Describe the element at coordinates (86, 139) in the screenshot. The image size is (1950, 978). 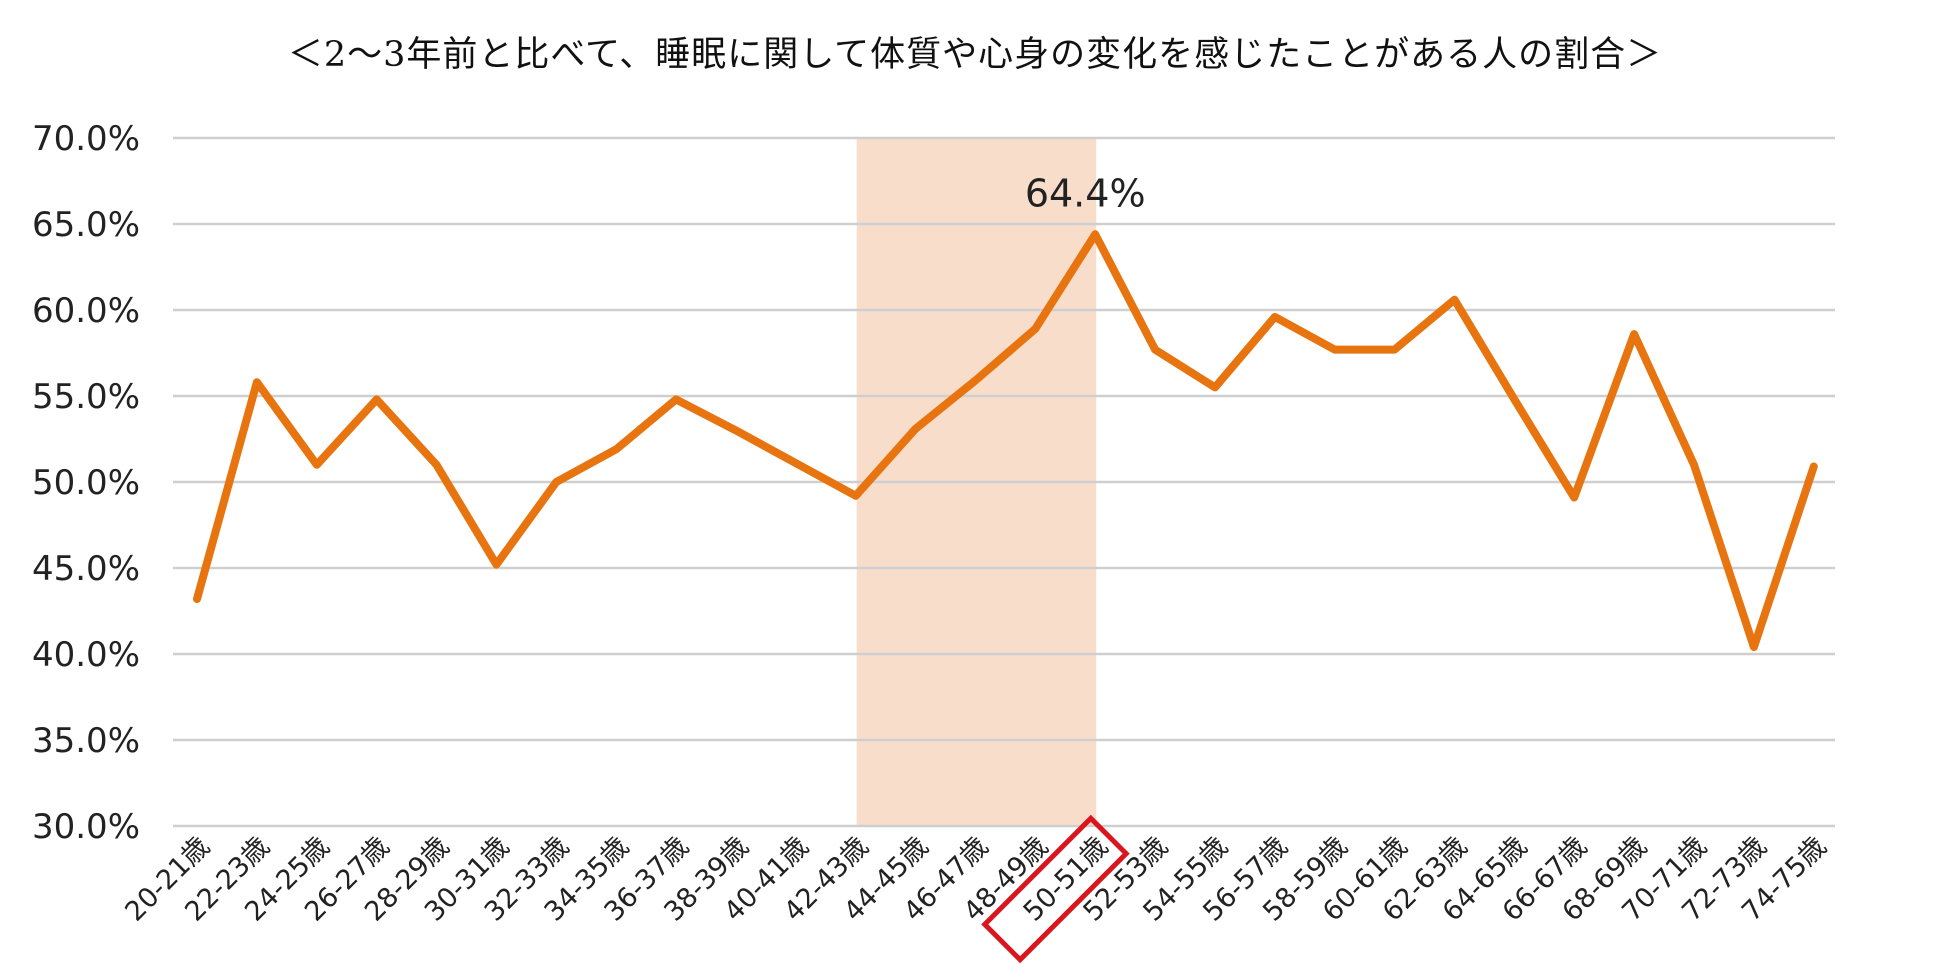
I see `y-tick-label: 70.0%` at that location.